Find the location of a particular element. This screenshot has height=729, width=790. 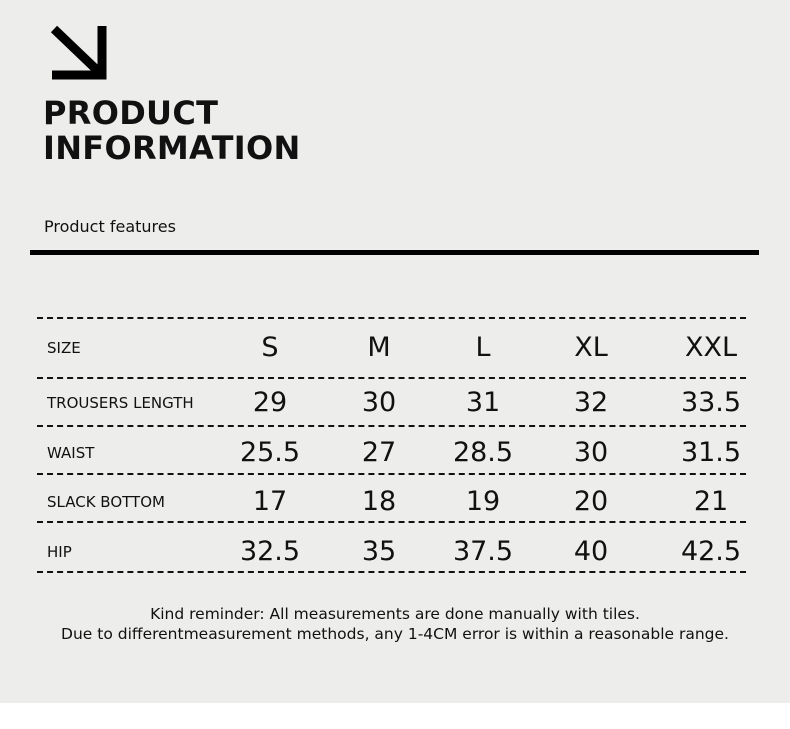

table-cell: 37.5 is located at coordinates (483, 551).